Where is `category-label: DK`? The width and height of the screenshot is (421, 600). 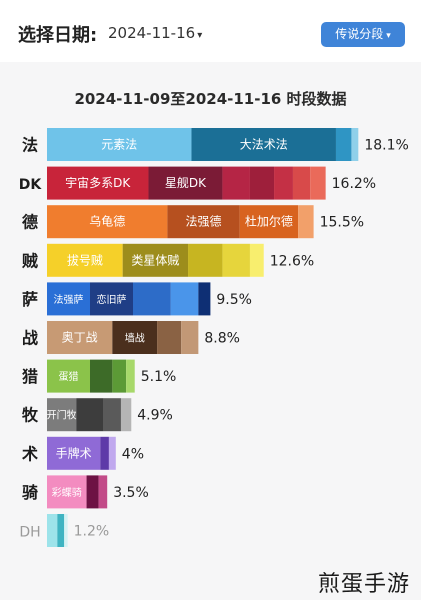 category-label: DK is located at coordinates (31, 185).